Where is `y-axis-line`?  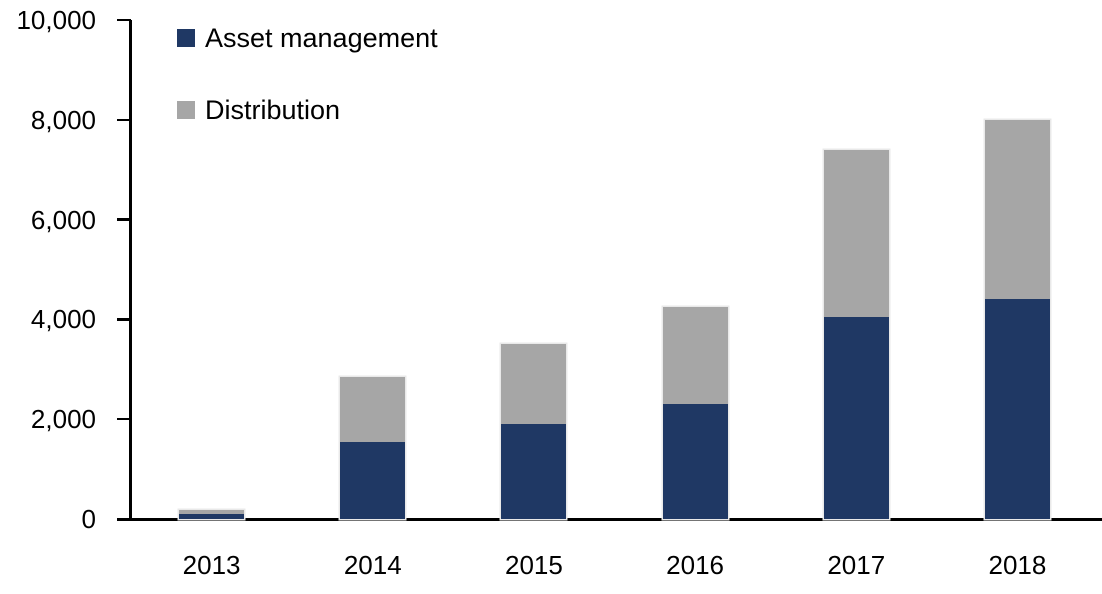
y-axis-line is located at coordinates (130, 270).